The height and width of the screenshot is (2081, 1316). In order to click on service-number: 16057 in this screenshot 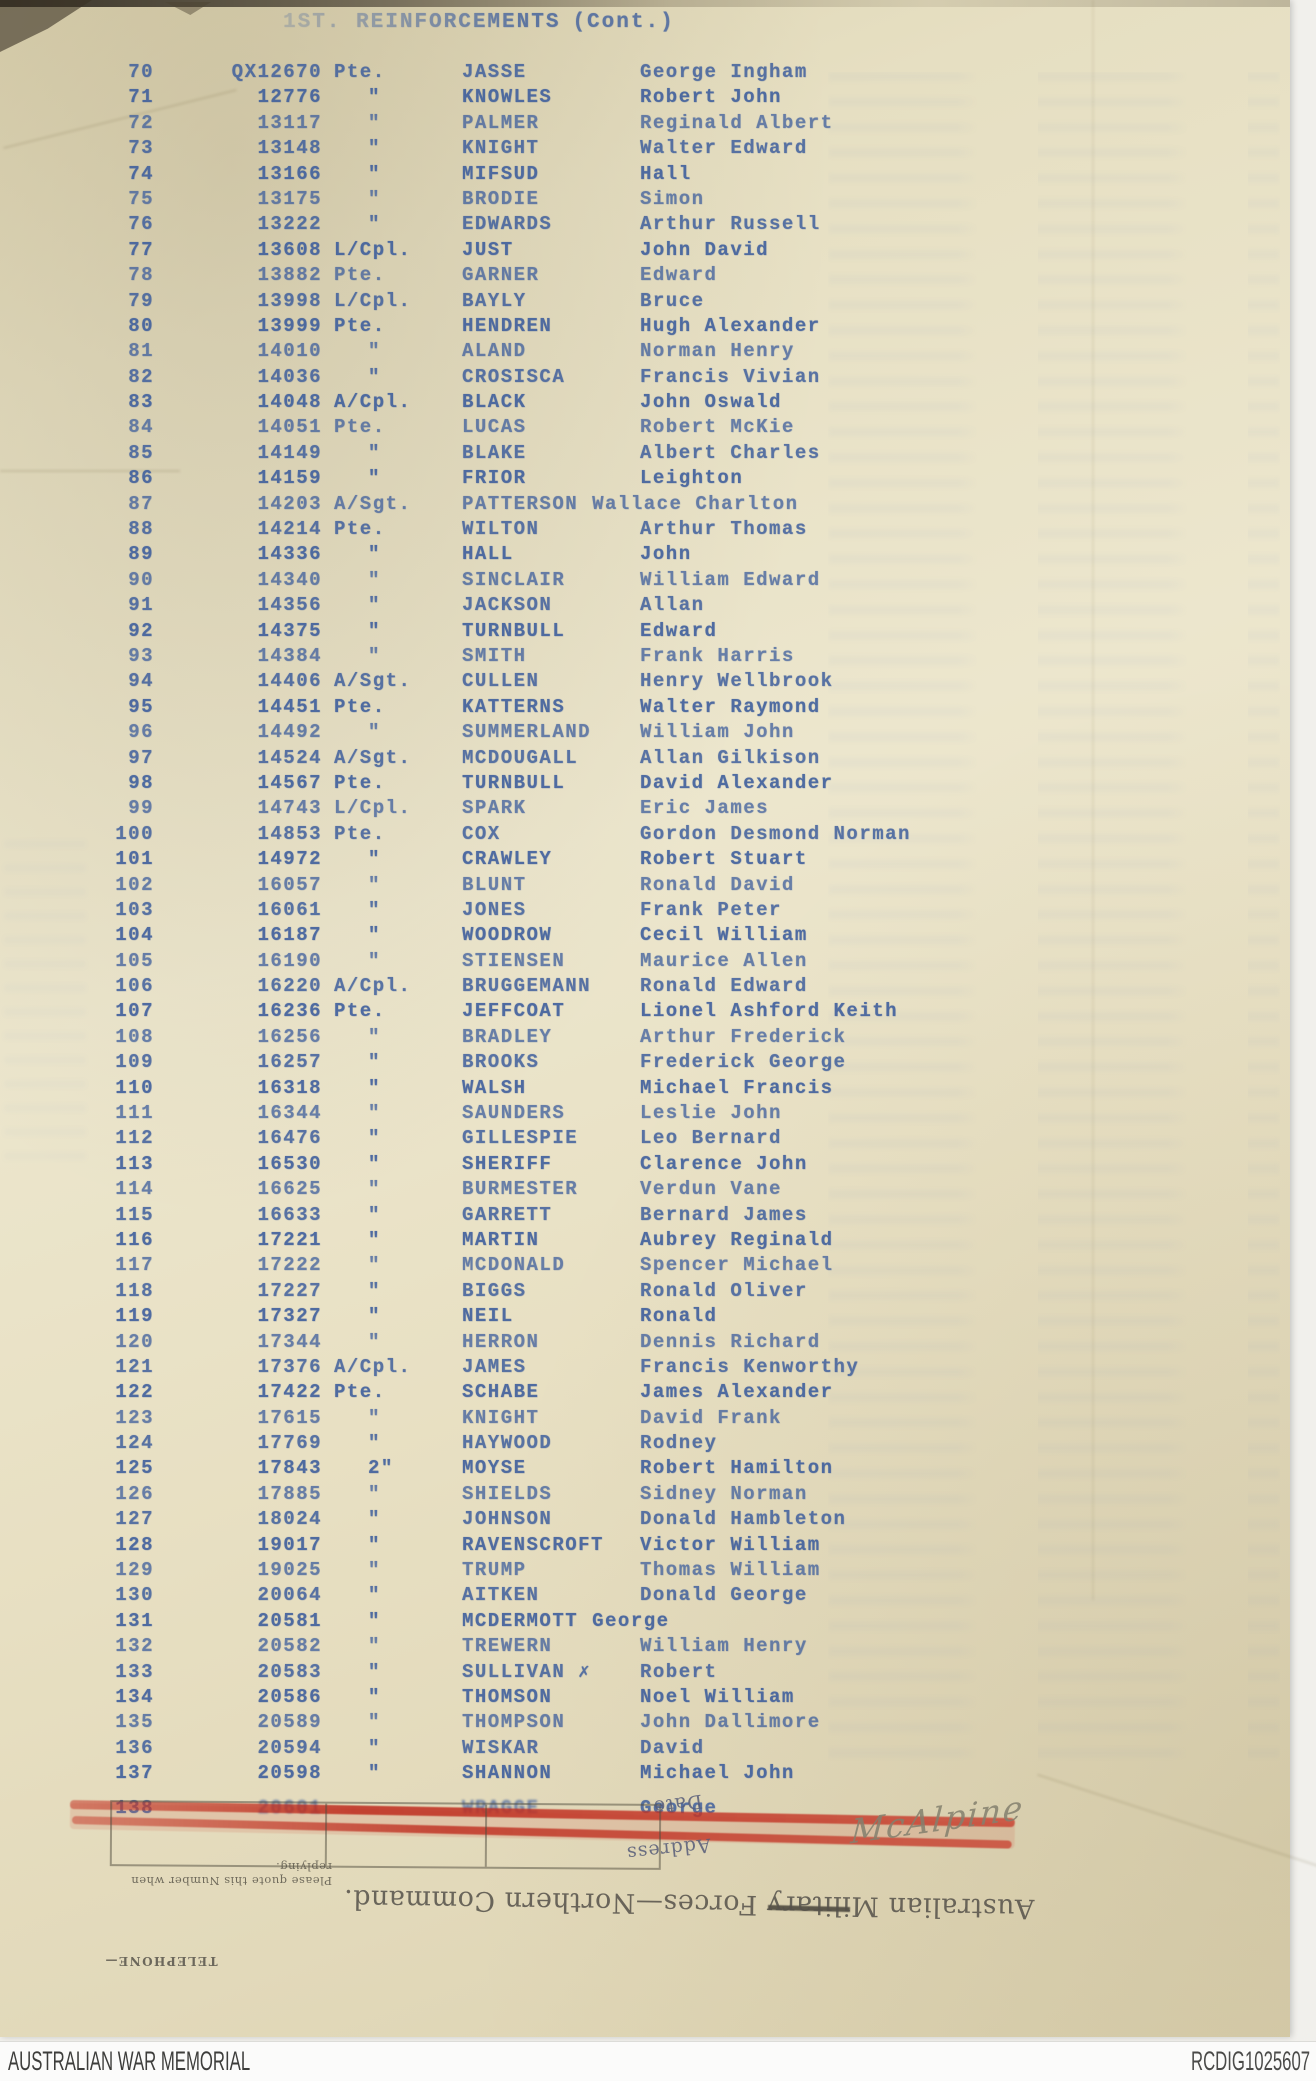, I will do `click(289, 884)`.